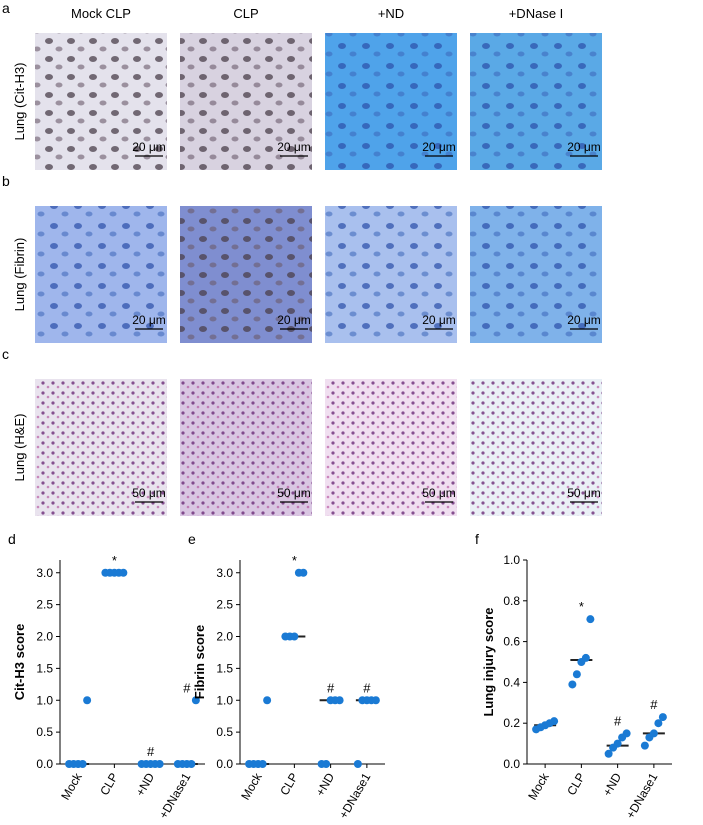 The image size is (703, 825). I want to click on x-tick-label: Mock, so click(251, 786).